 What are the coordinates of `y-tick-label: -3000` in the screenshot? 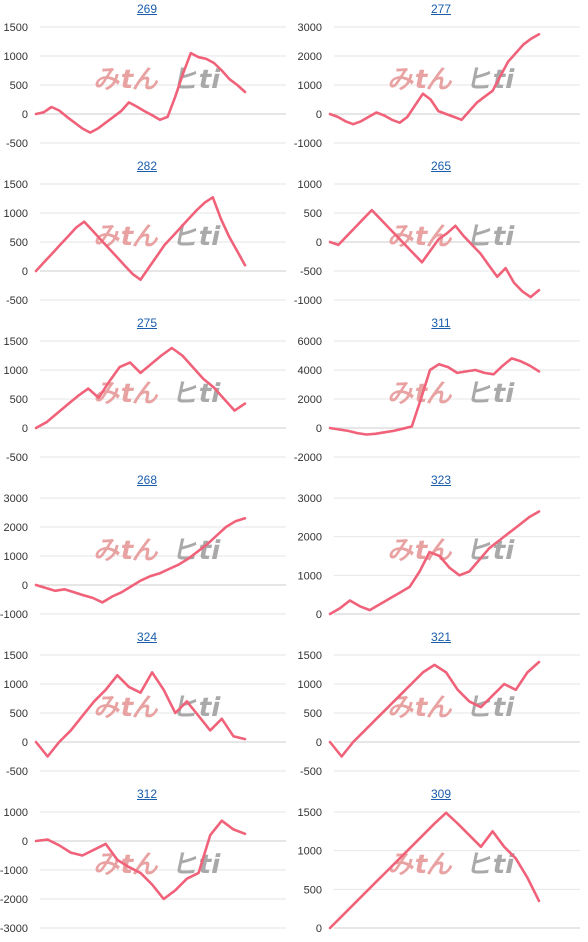 It's located at (14, 929).